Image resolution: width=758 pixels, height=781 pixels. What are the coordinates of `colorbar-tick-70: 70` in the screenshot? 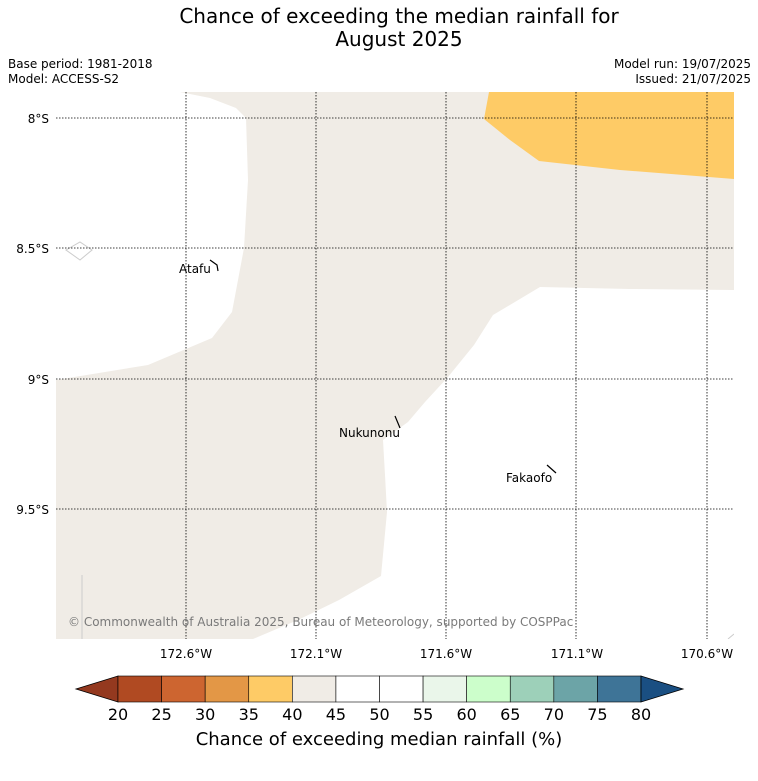 It's located at (554, 714).